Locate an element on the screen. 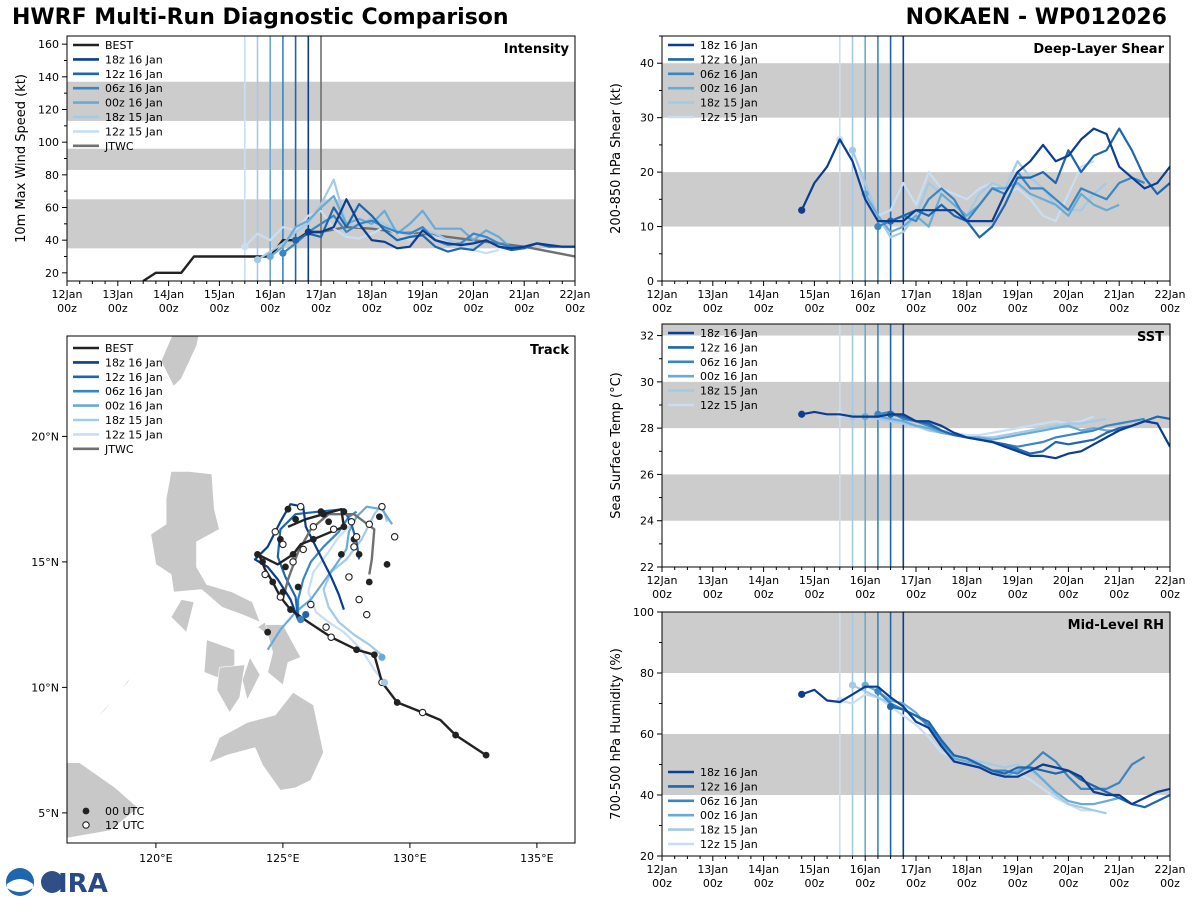  track-legend-label: 06z 16 Jan is located at coordinates (134, 391).